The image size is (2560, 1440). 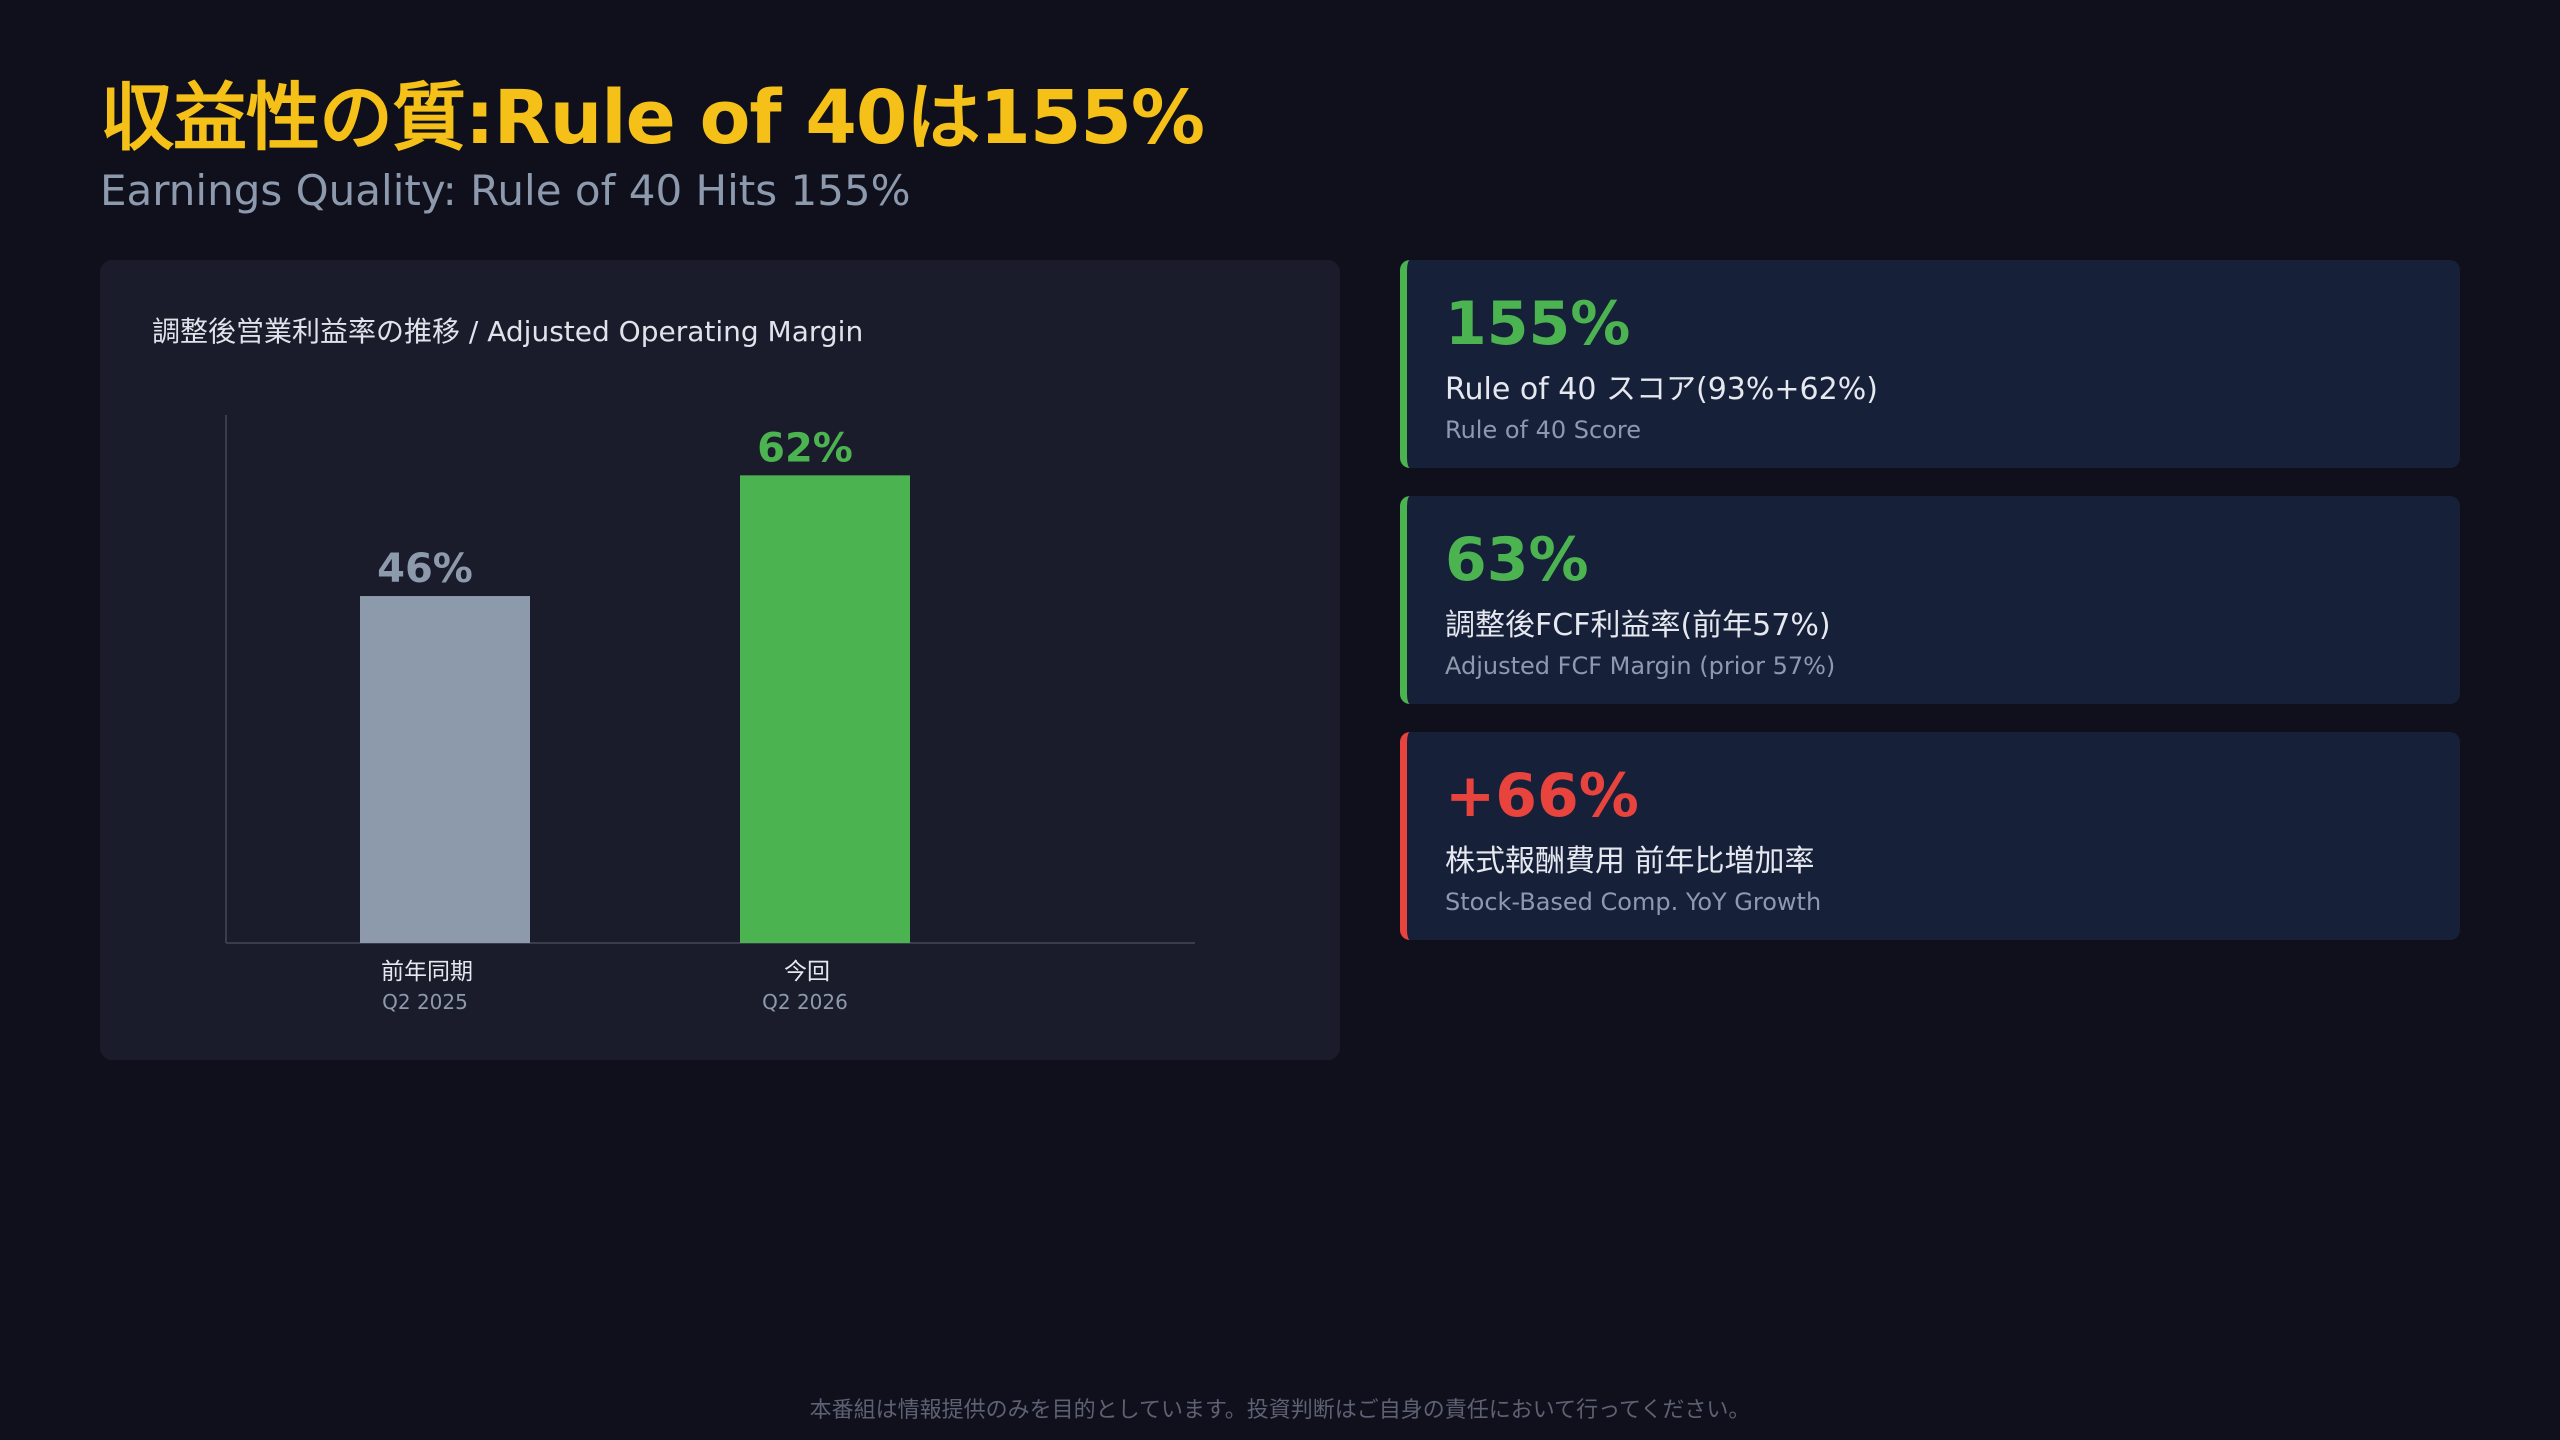 What do you see at coordinates (425, 1002) in the screenshot?
I see `x-tick-sublabel: Q2 2025` at bounding box center [425, 1002].